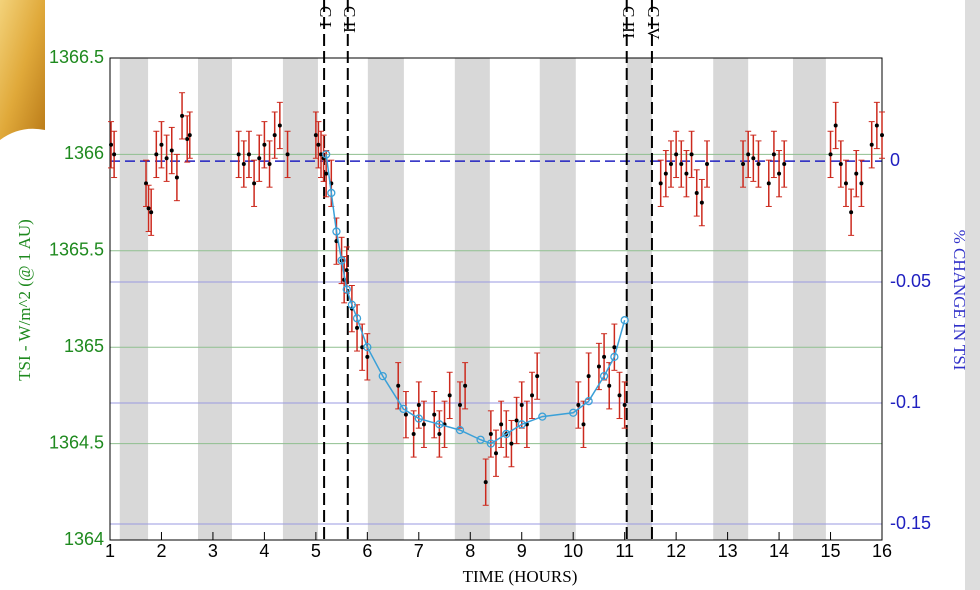 This screenshot has height=590, width=980. I want to click on x-tick-label: 3, so click(213, 551).